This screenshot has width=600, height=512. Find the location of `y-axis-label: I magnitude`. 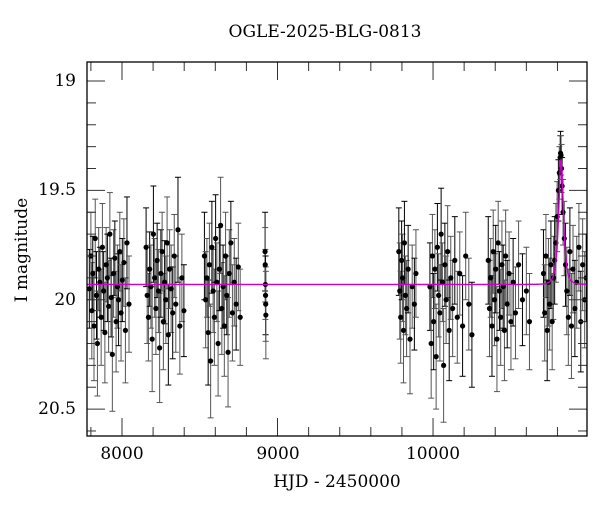

y-axis-label: I magnitude is located at coordinates (22, 250).